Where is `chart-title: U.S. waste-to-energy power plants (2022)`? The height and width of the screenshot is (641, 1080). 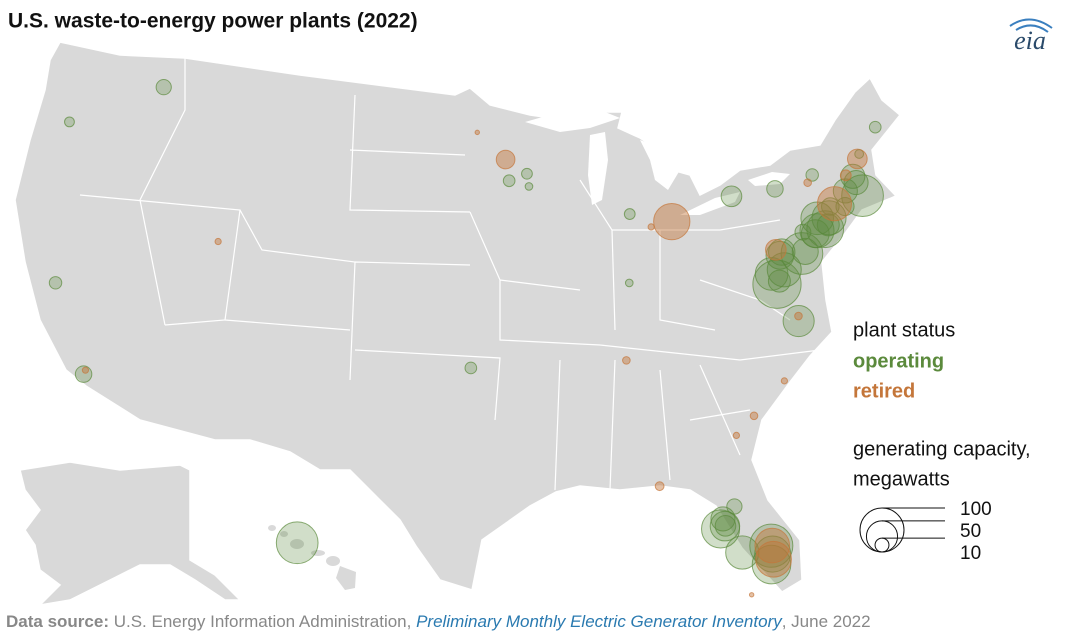 chart-title: U.S. waste-to-energy power plants (2022) is located at coordinates (213, 21).